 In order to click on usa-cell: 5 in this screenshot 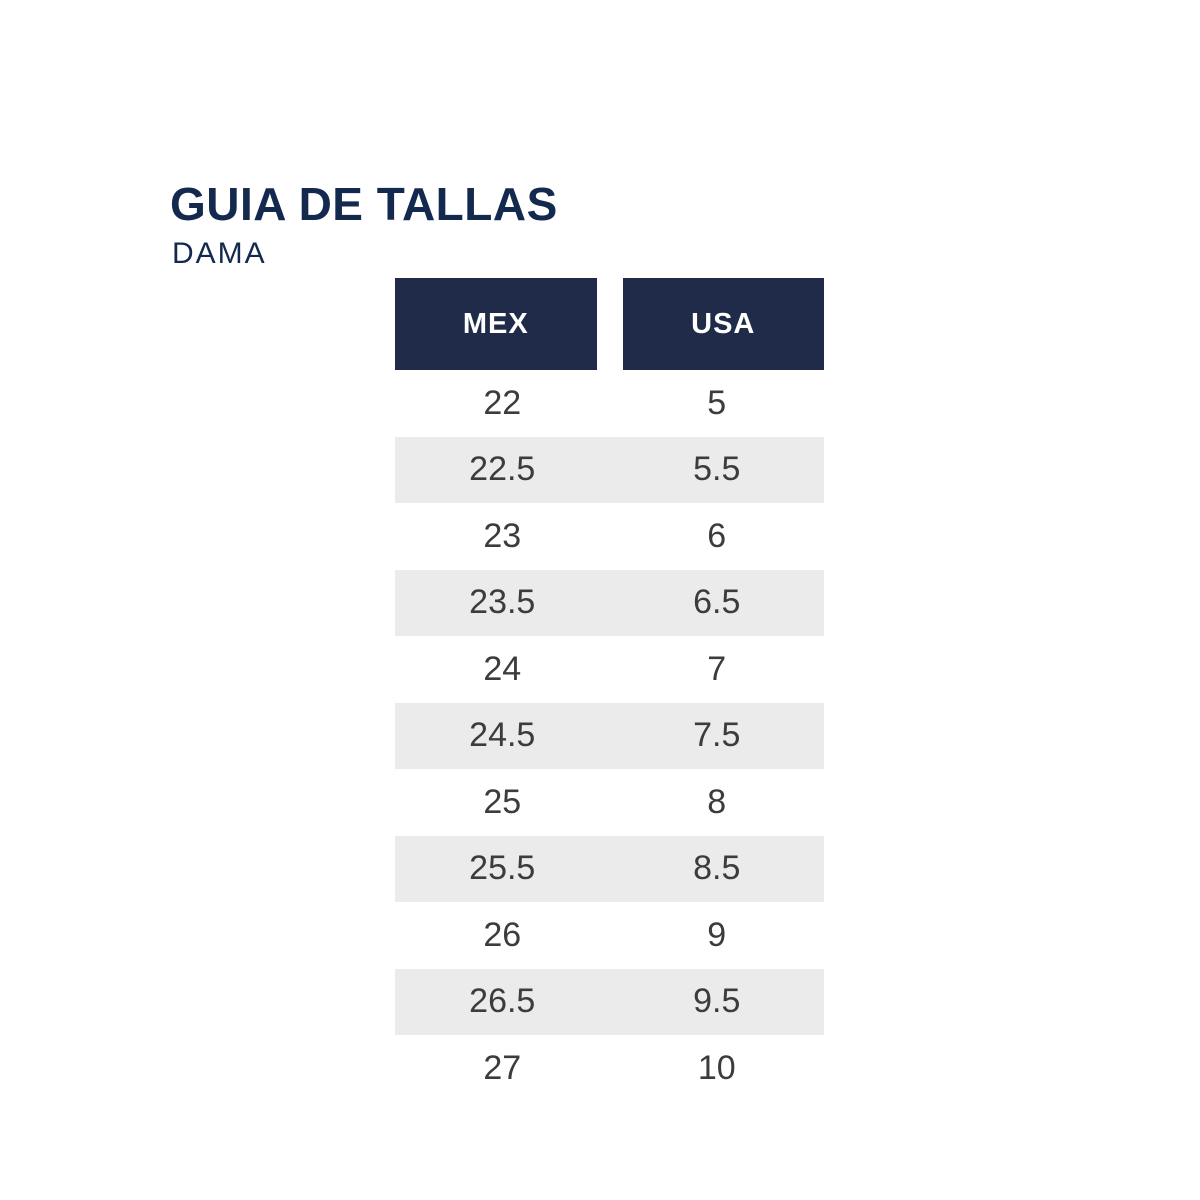, I will do `click(717, 402)`.